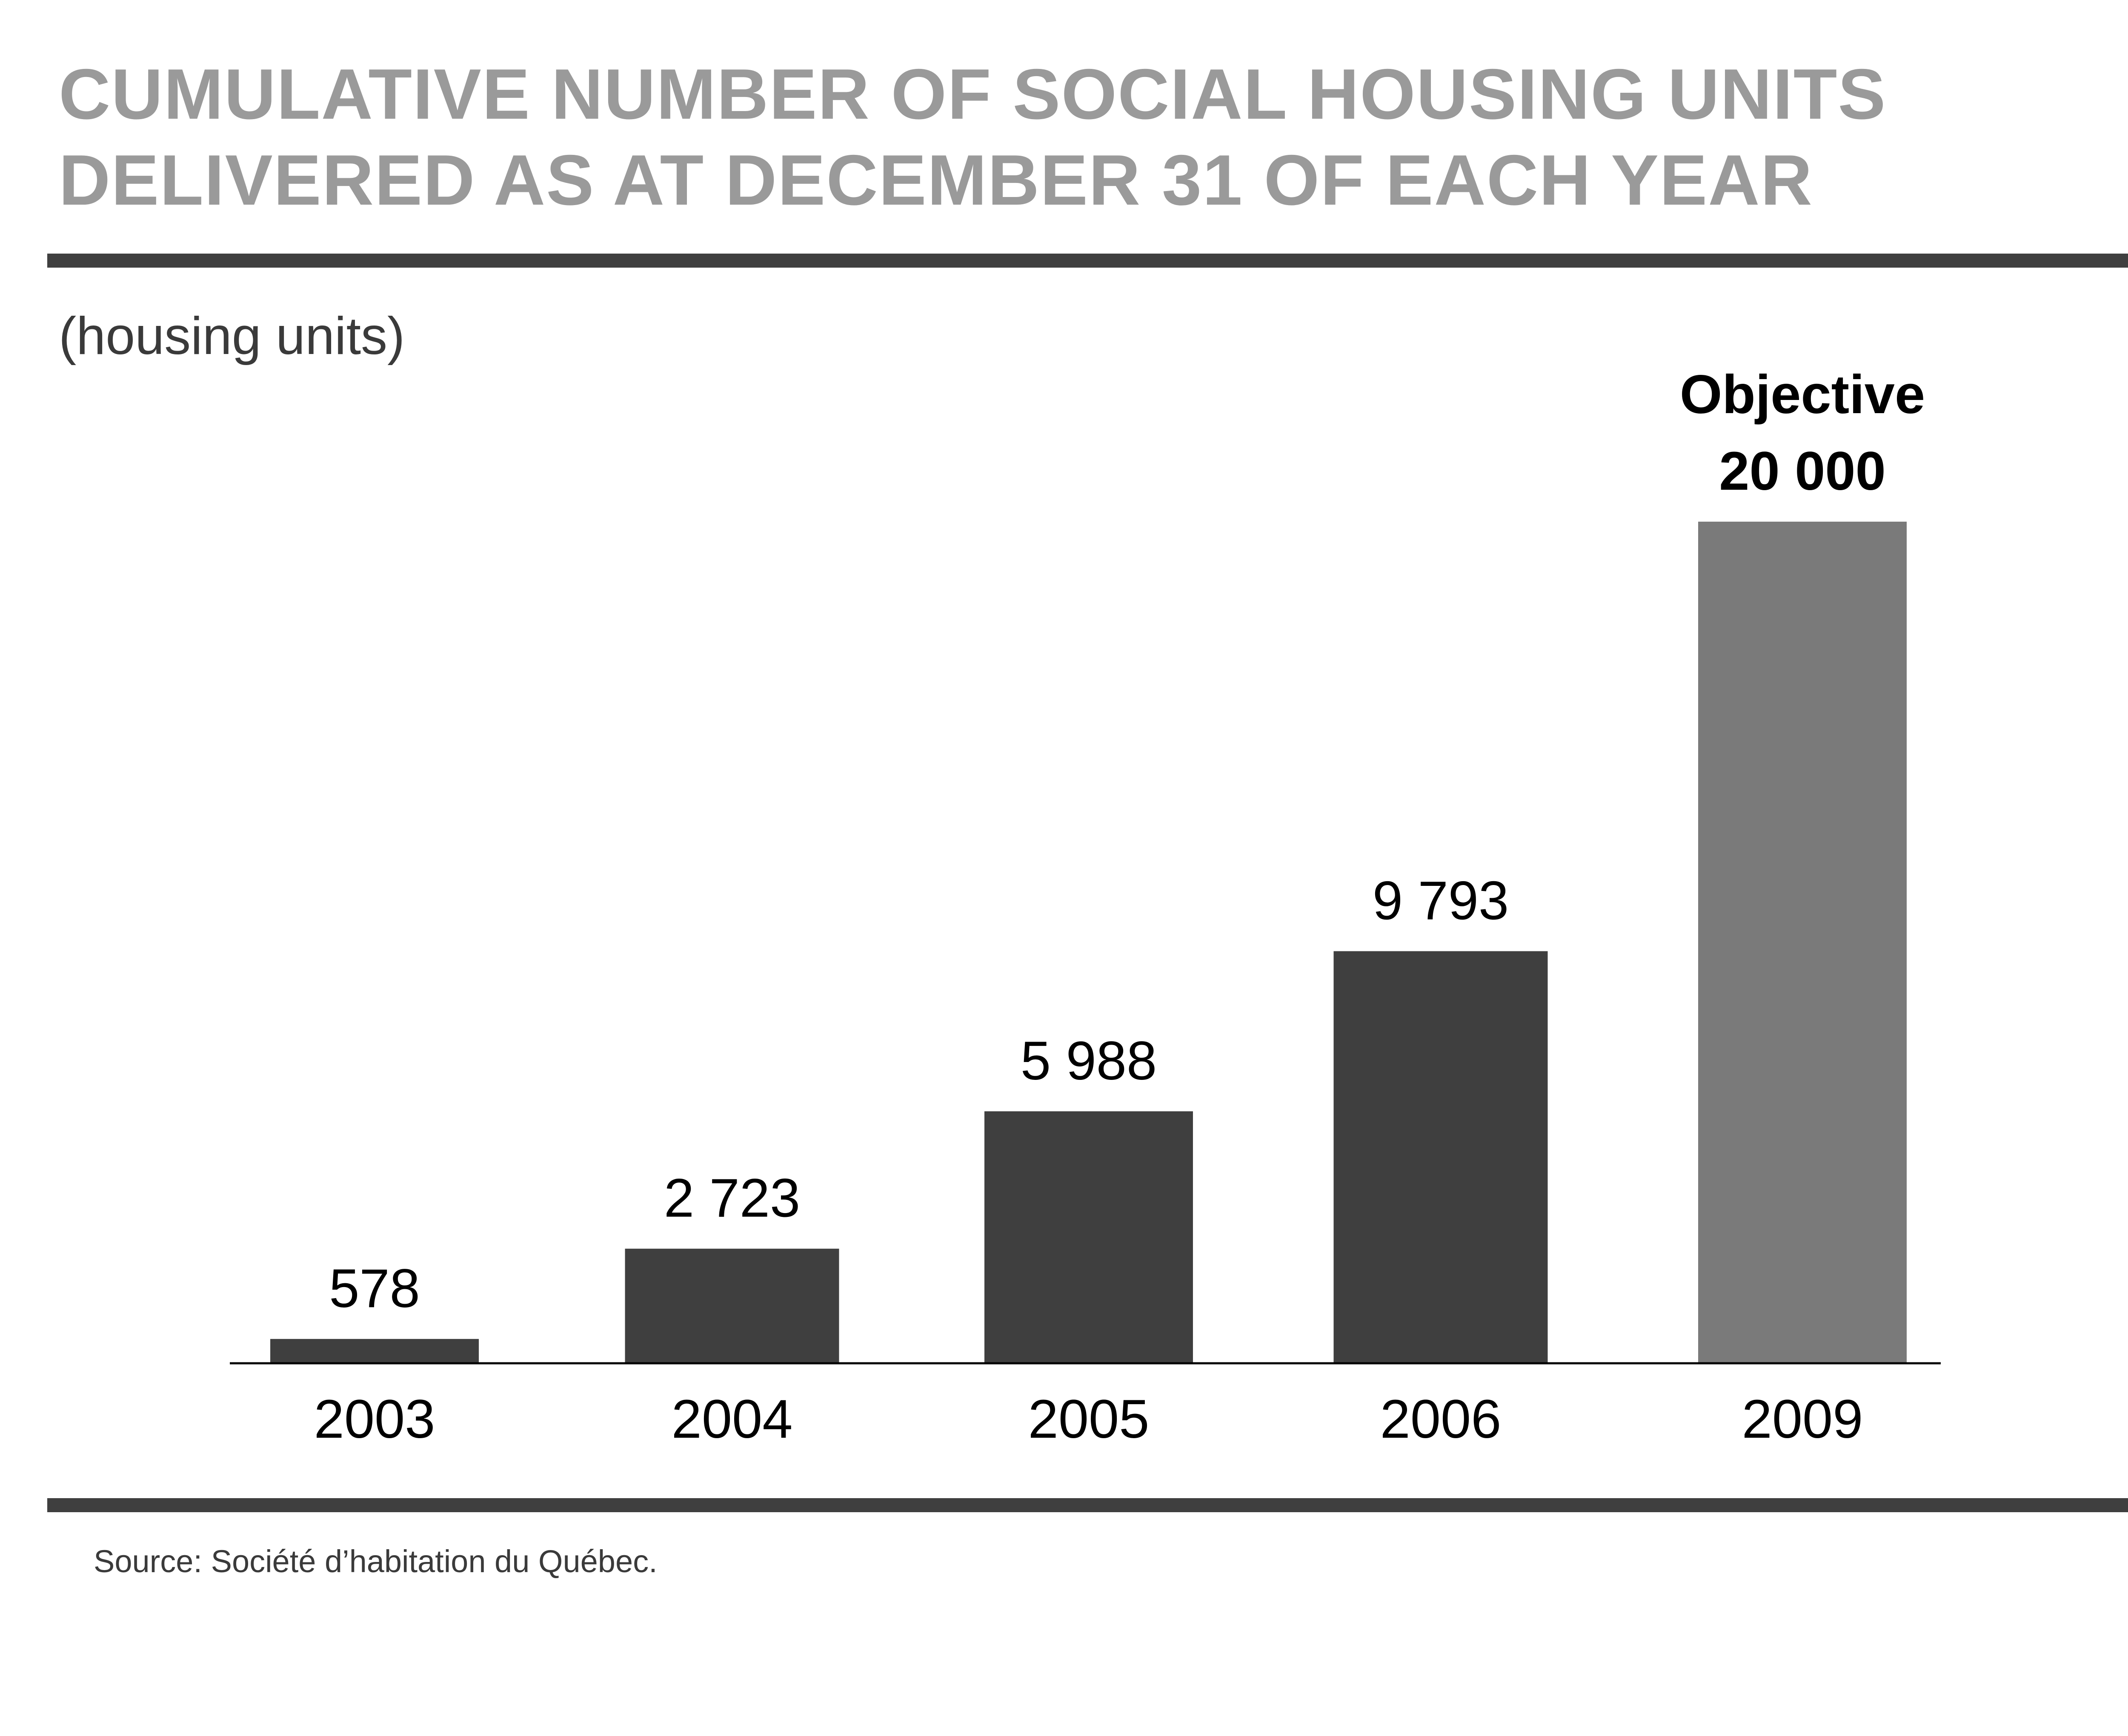  What do you see at coordinates (1802, 471) in the screenshot?
I see `value-label-2009: 20 000` at bounding box center [1802, 471].